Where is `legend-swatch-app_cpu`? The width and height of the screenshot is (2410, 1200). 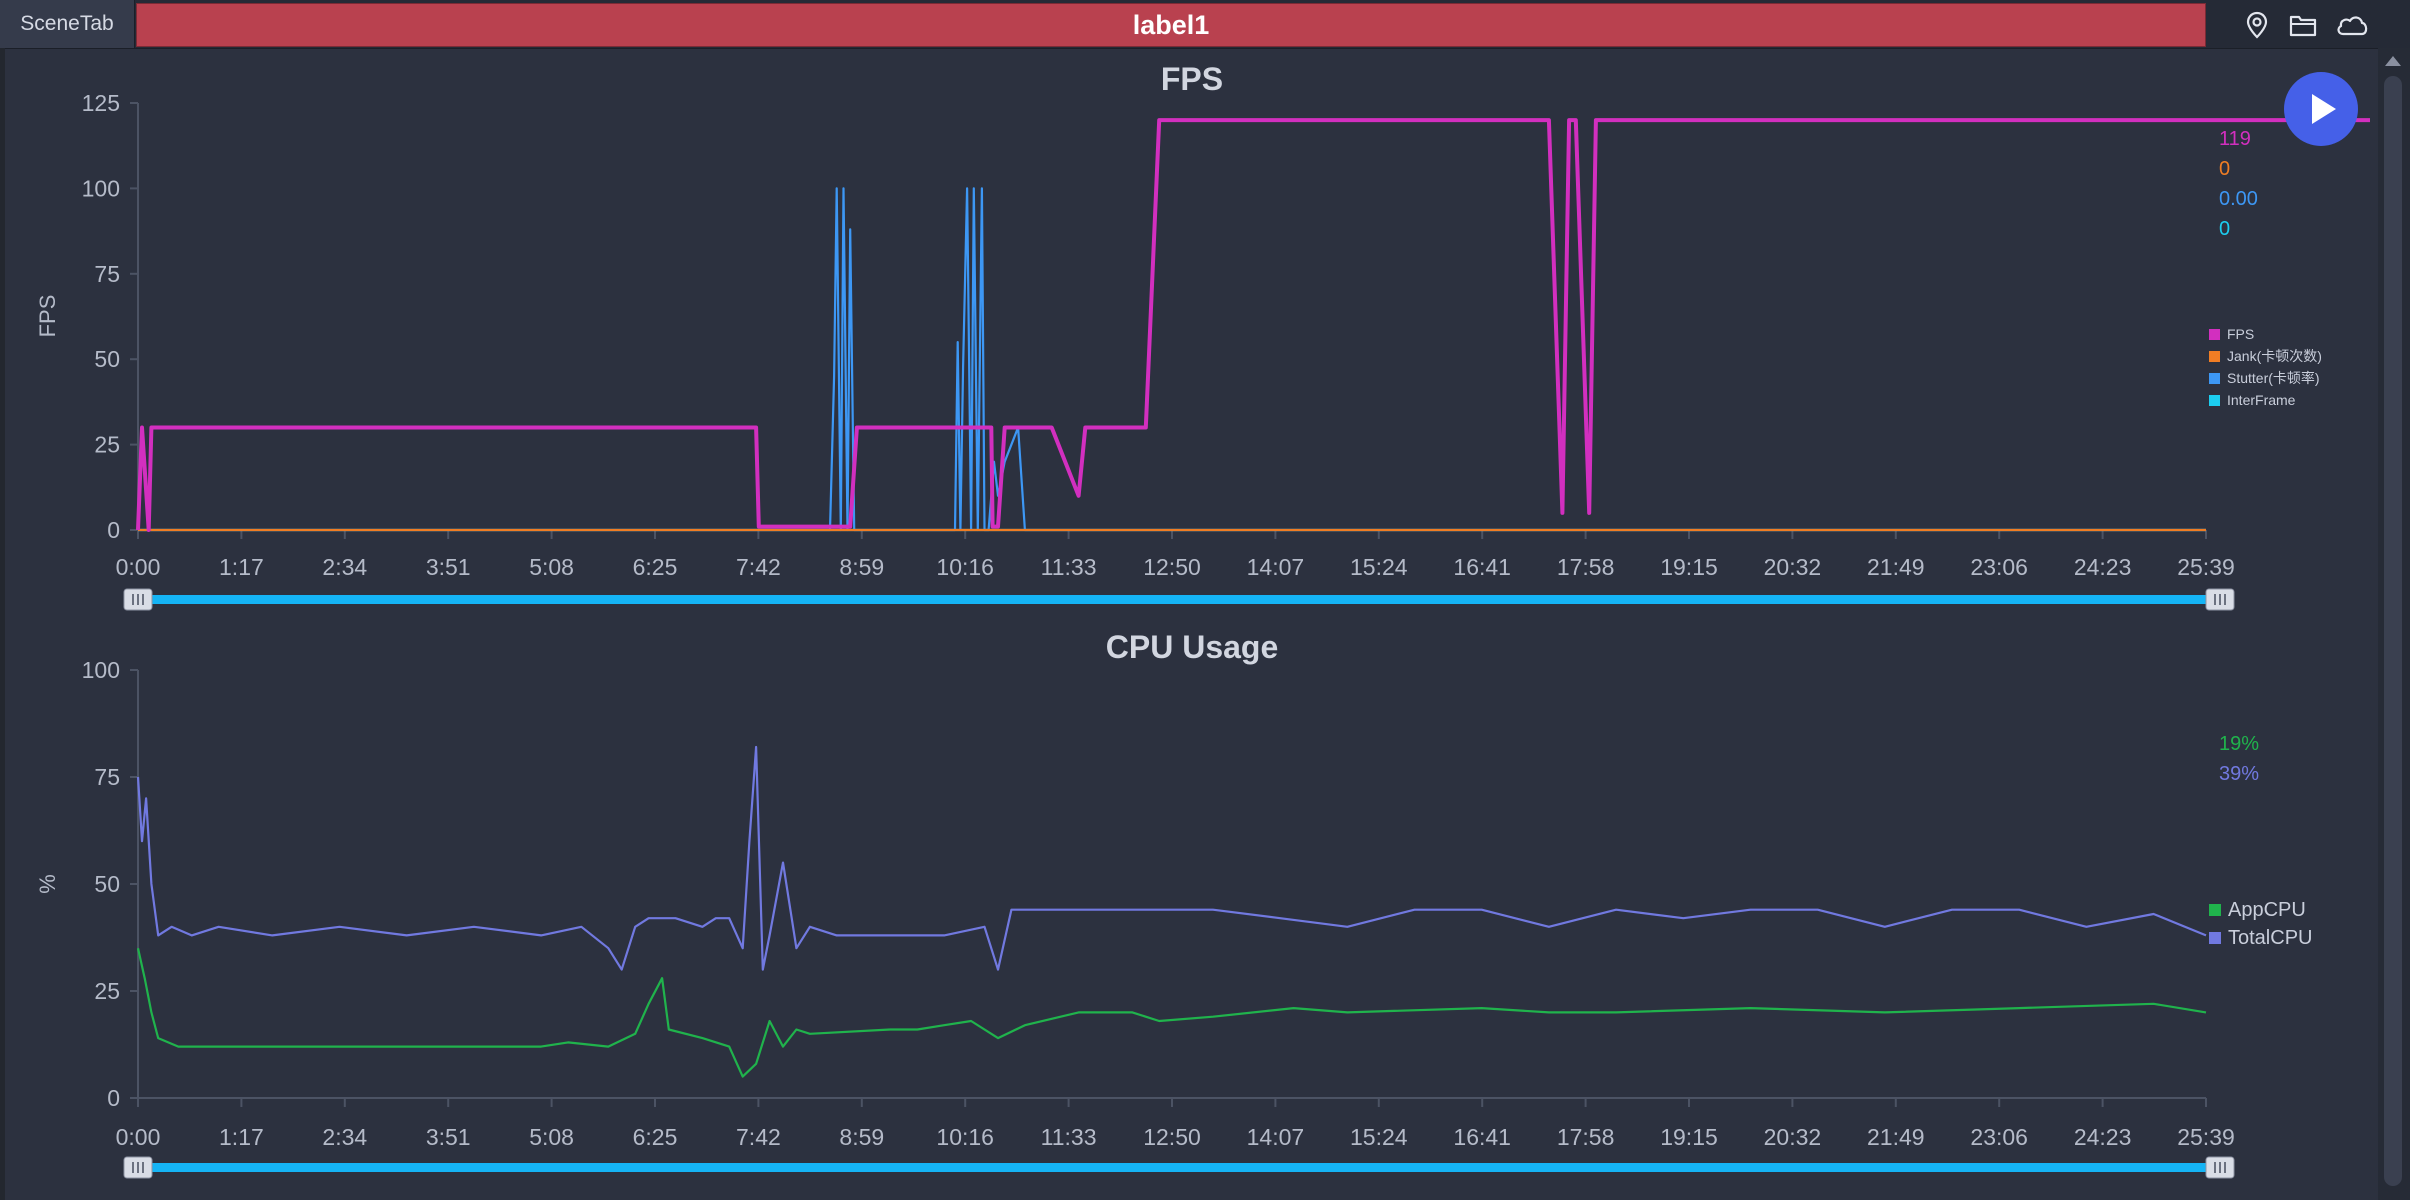 legend-swatch-app_cpu is located at coordinates (2215, 910).